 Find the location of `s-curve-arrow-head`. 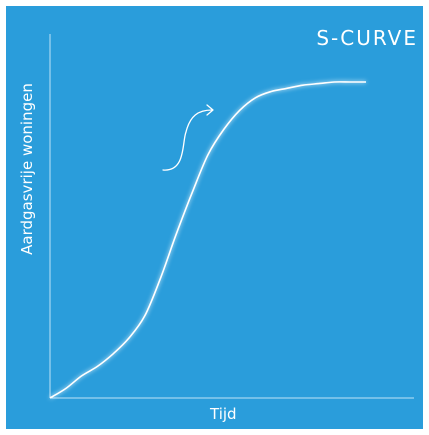

s-curve-arrow-head is located at coordinates (210, 110).